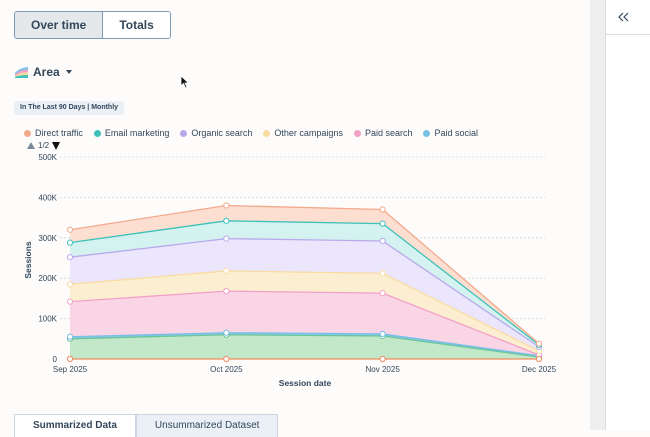  What do you see at coordinates (222, 133) in the screenshot?
I see `legend-label: Organic search` at bounding box center [222, 133].